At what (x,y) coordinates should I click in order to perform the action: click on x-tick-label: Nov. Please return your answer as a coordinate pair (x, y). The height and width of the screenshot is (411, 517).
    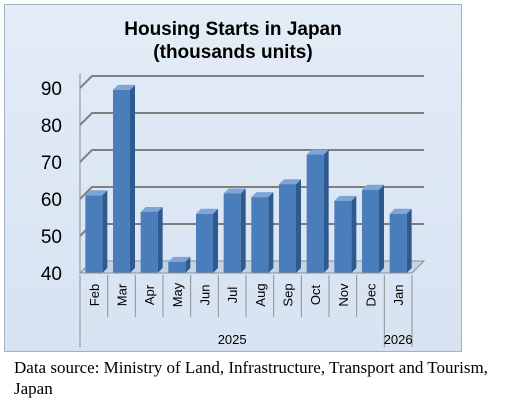
    Looking at the image, I should click on (343, 295).